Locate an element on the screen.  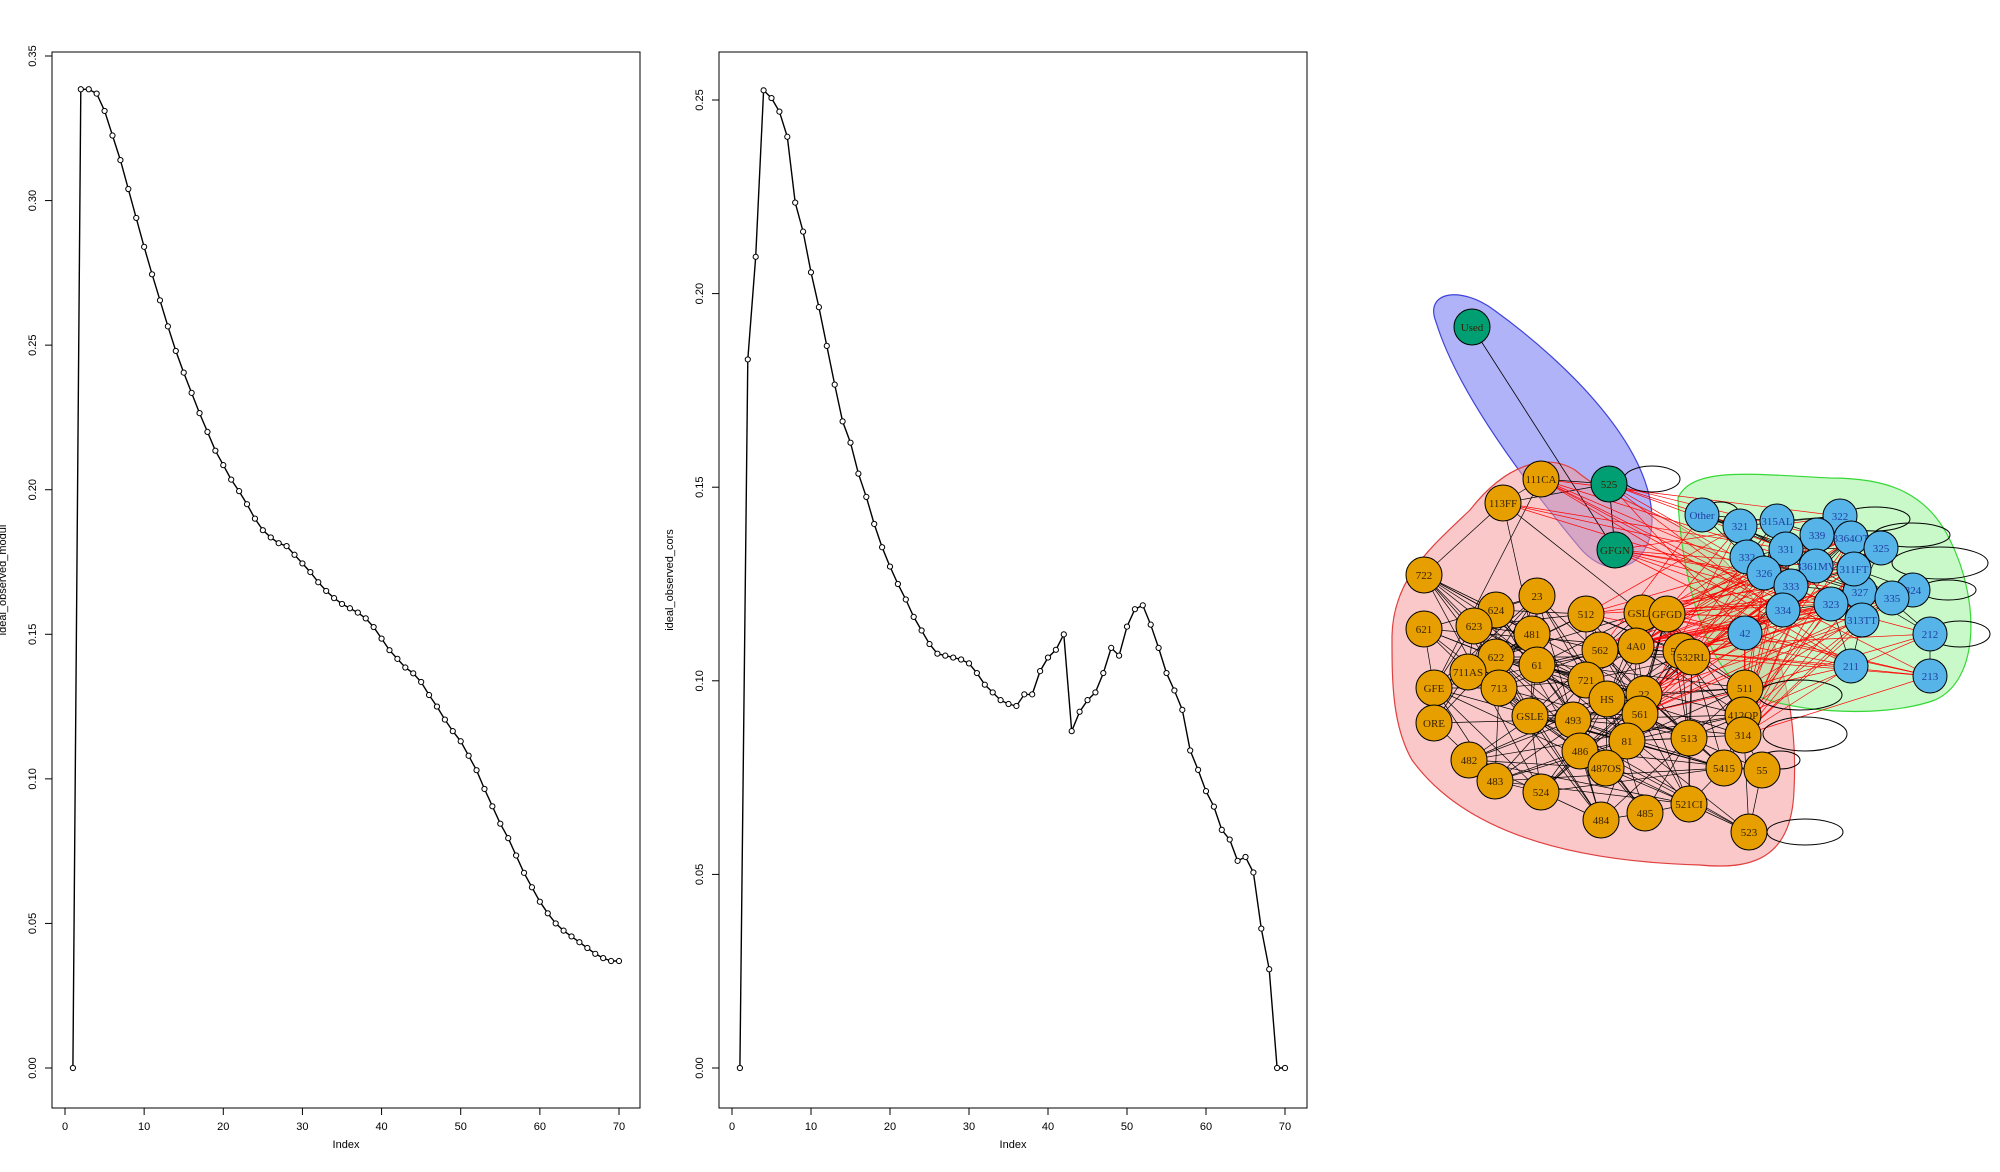
x-tick-label: 30 is located at coordinates (969, 1127).